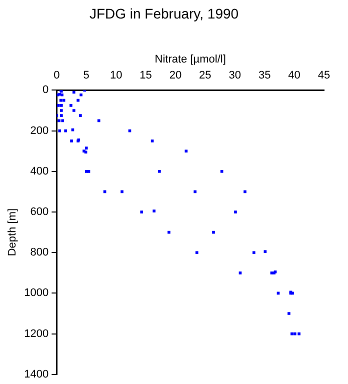 The image size is (348, 384). What do you see at coordinates (45, 90) in the screenshot?
I see `y-tick-label: 0` at bounding box center [45, 90].